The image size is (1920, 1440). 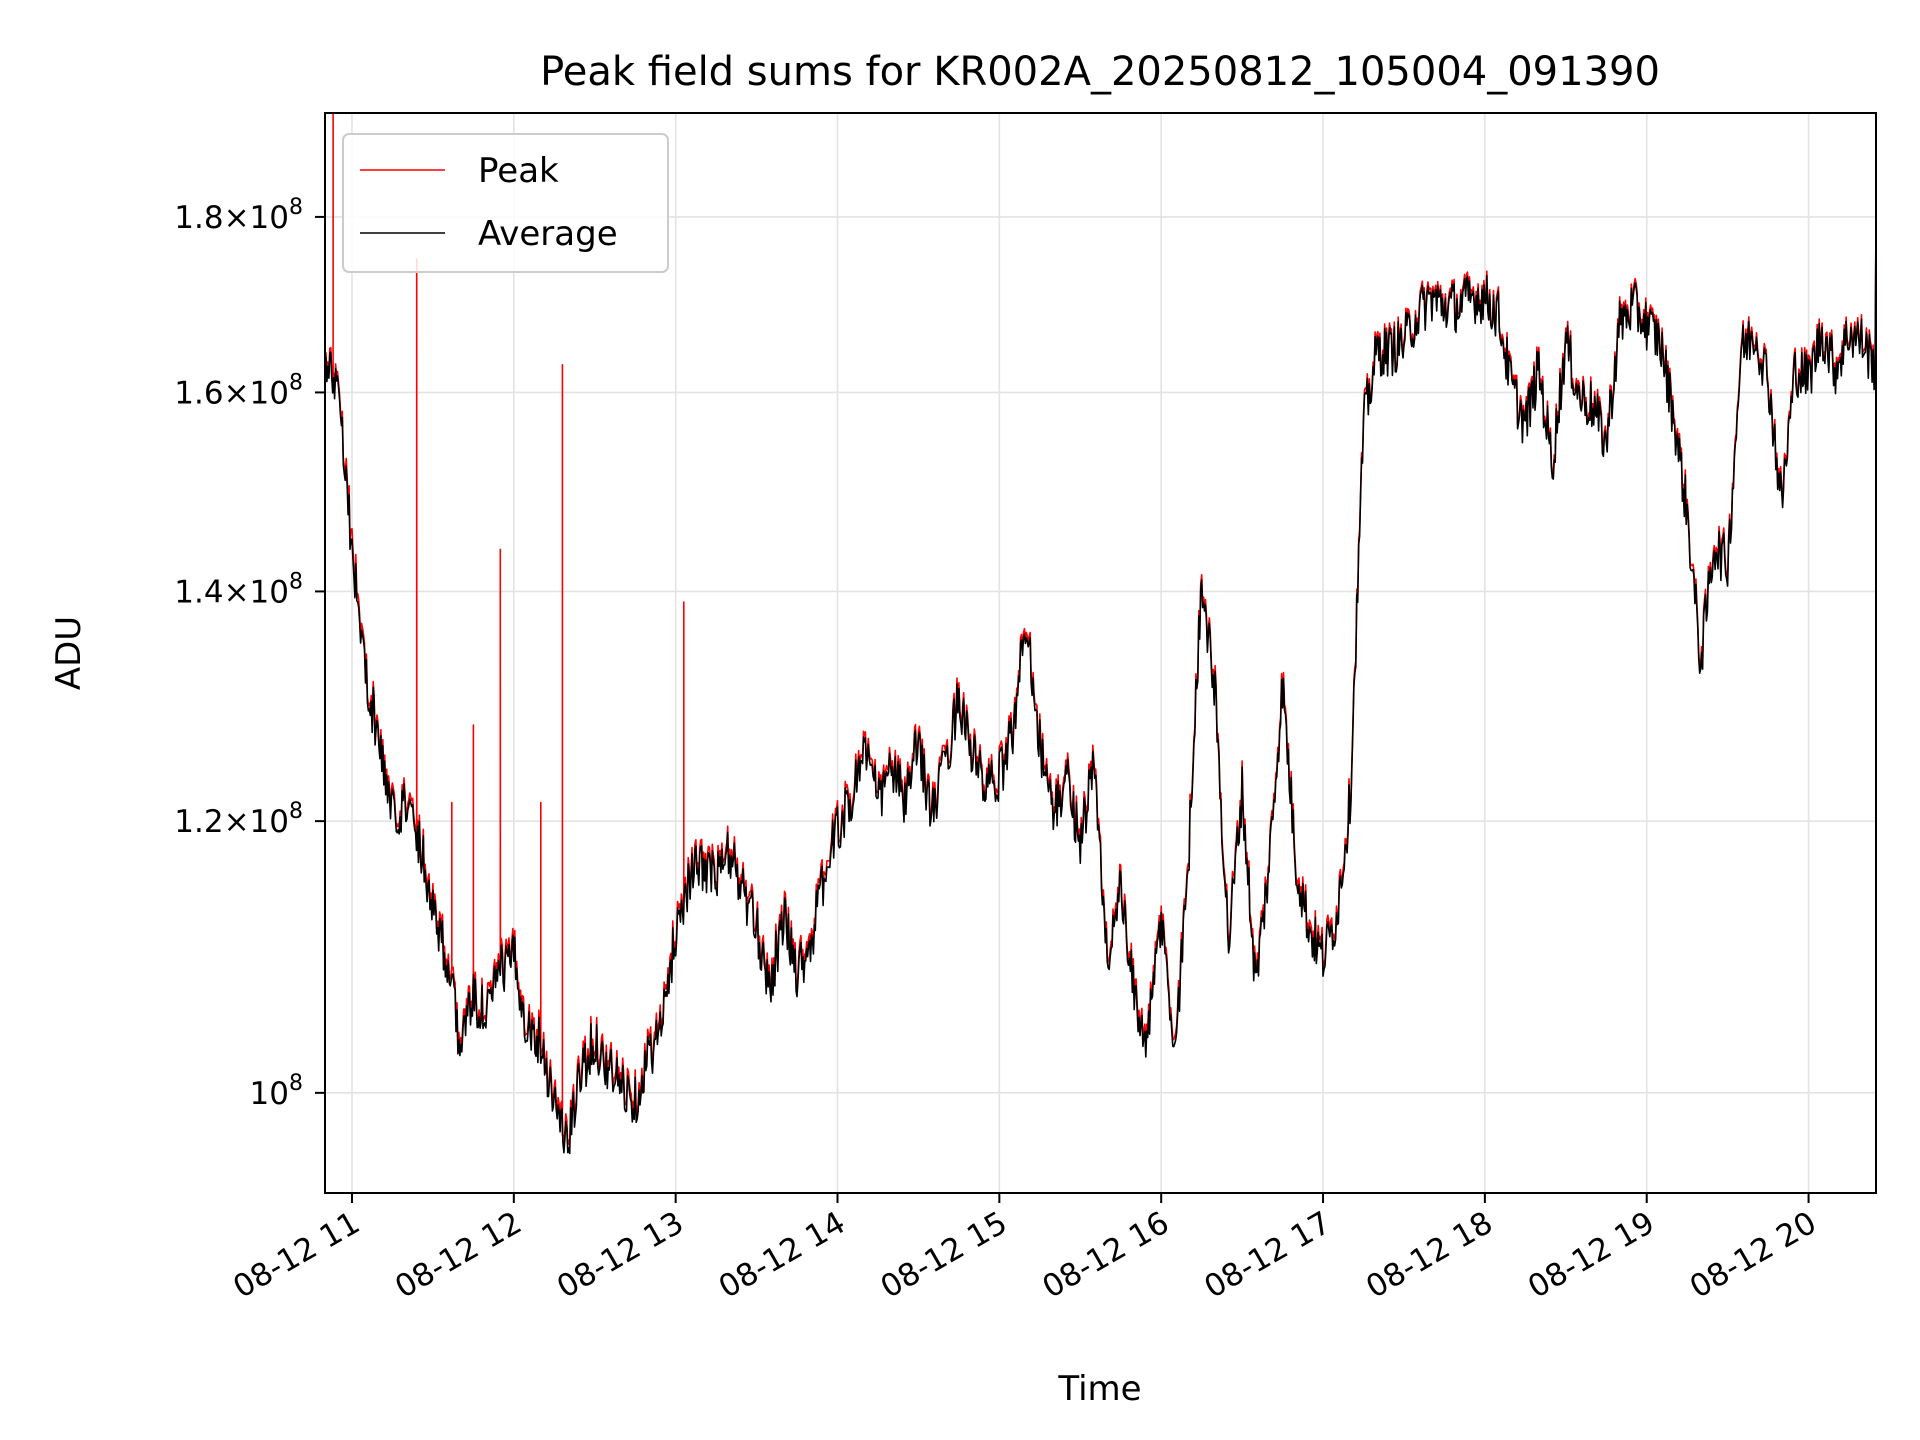 I want to click on y-tick-label: 1.4×10⁸, so click(x=238, y=589).